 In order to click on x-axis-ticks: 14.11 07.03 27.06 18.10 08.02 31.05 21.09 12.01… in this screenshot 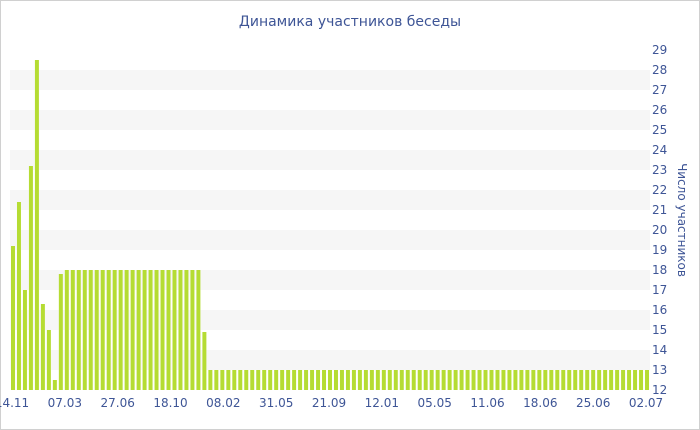, I will do `click(331, 403)`.